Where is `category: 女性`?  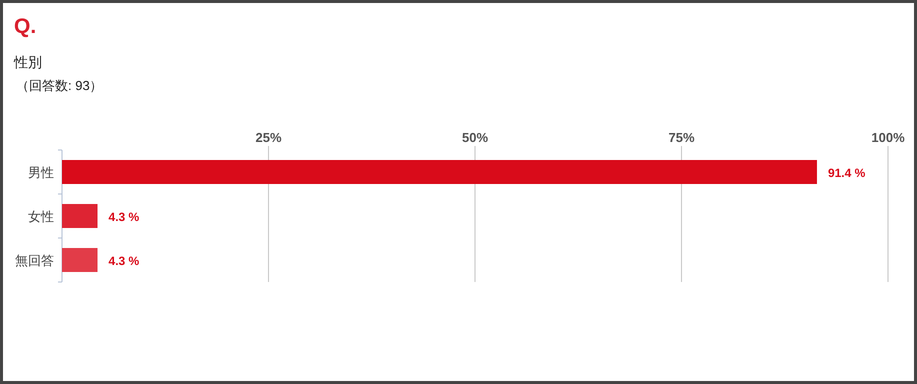
category: 女性 is located at coordinates (41, 216).